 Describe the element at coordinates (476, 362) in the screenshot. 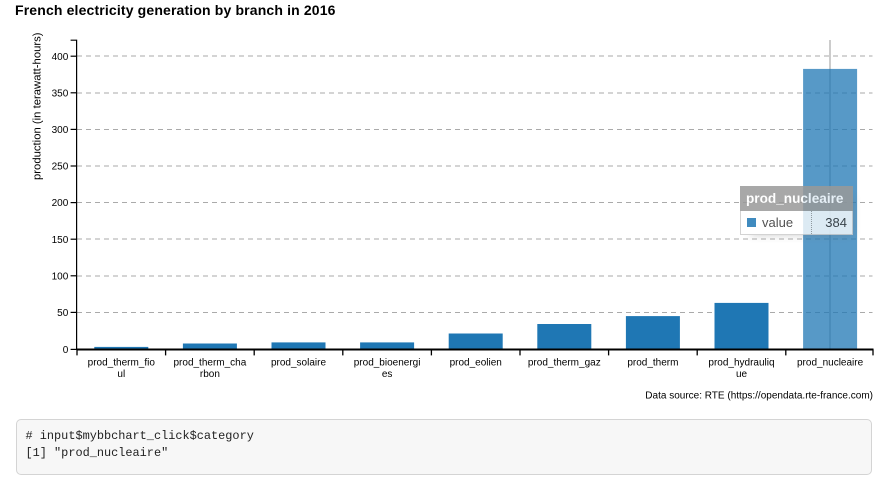

I see `svg-text: prod_eolien` at that location.